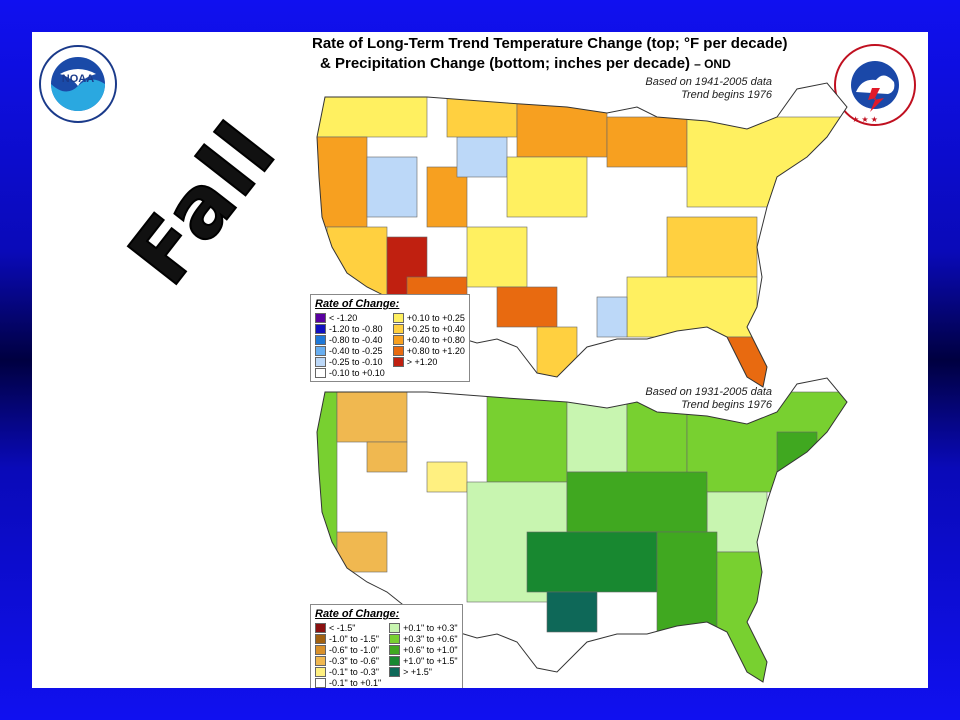 This screenshot has width=960, height=720. I want to click on precipitation-legend-title: Rate of Change:, so click(357, 614).